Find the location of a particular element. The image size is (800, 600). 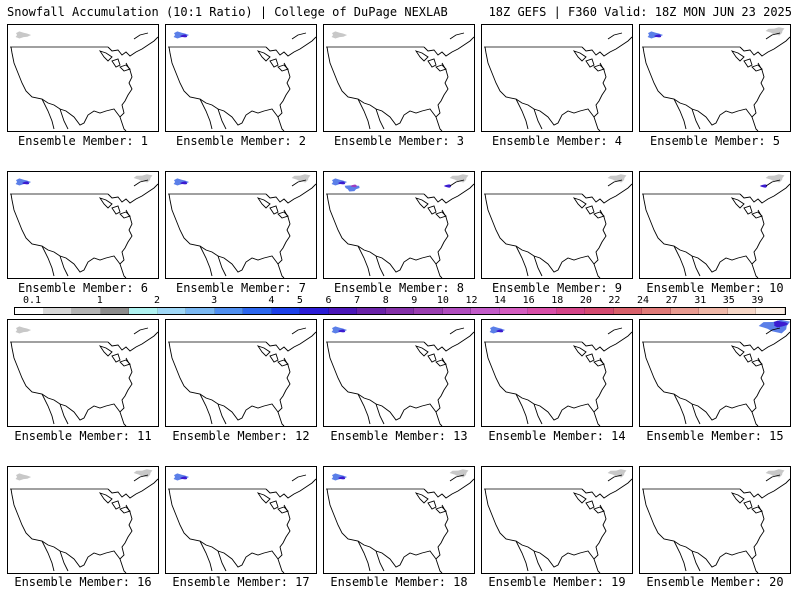

member-caption: Ensemble Member: 1 is located at coordinates (83, 141).